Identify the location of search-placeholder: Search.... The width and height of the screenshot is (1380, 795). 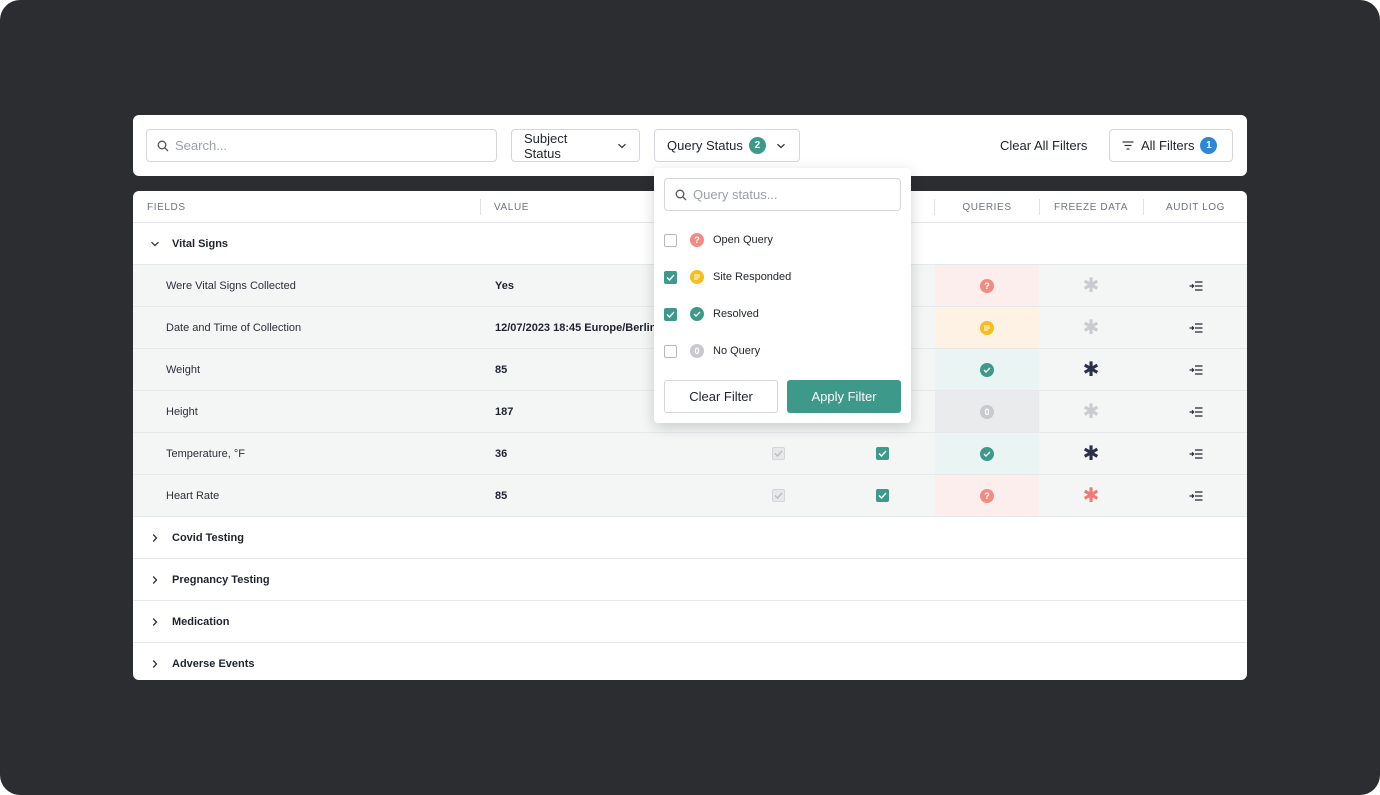
(201, 145).